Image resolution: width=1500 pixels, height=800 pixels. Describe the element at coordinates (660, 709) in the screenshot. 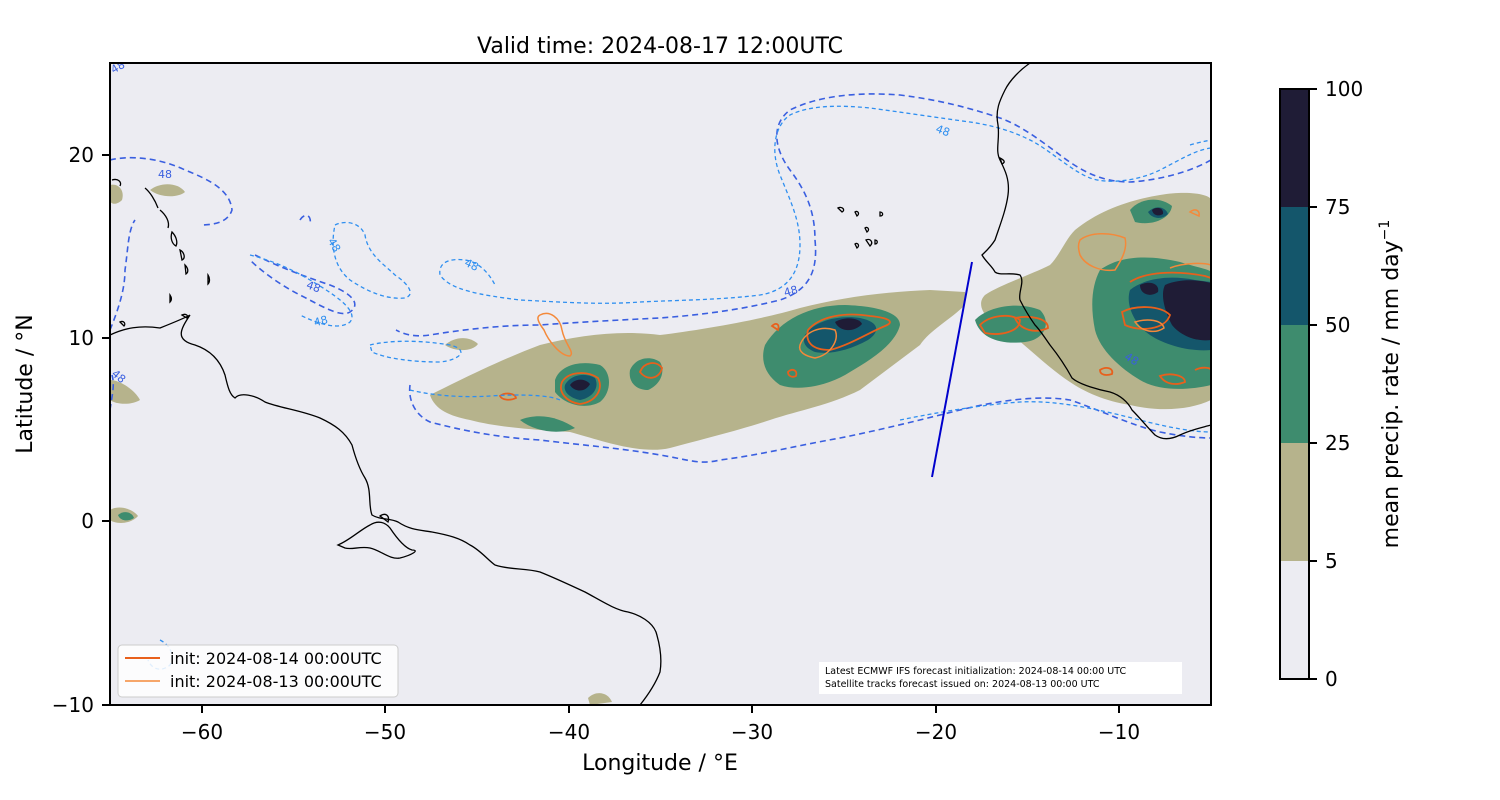

I see `x-axis` at that location.